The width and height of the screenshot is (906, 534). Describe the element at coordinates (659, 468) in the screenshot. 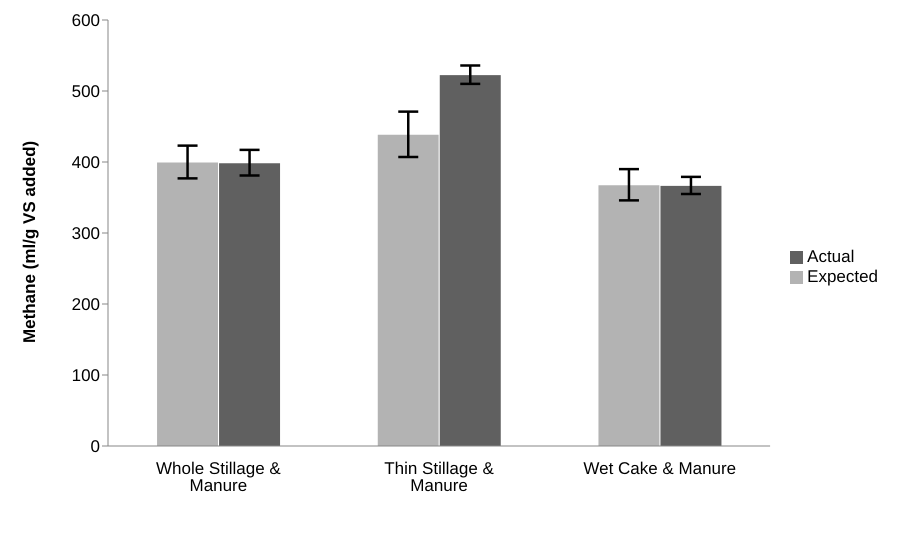

I see `x-tick-label: Wet Cake & Manure` at that location.